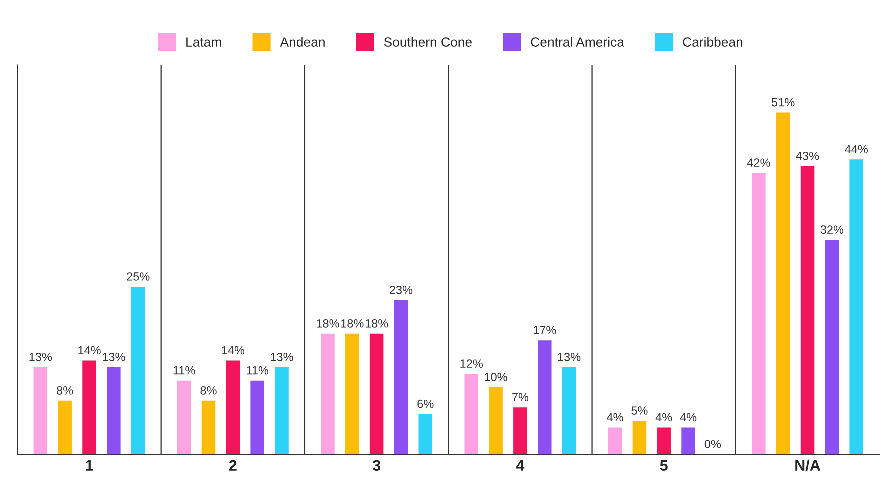 This screenshot has height=484, width=884. What do you see at coordinates (302, 42) in the screenshot?
I see `legend-label: Andean` at bounding box center [302, 42].